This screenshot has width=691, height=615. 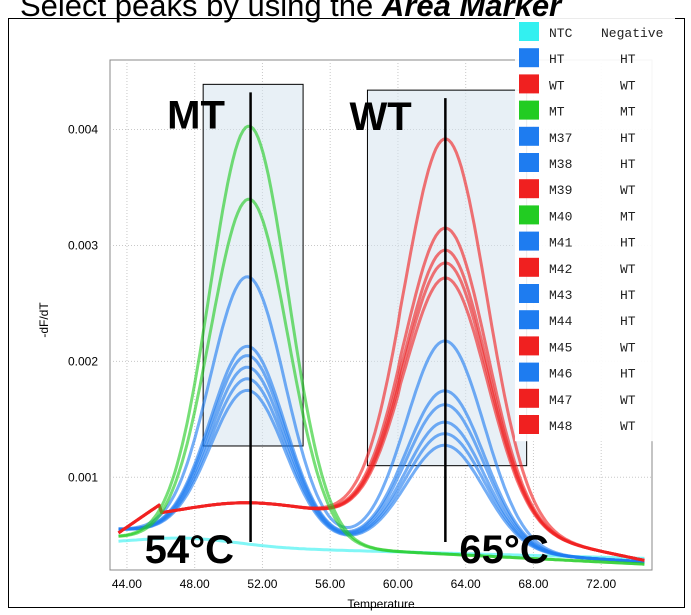 What do you see at coordinates (577, 267) in the screenshot?
I see `legend-item: M42 WT` at bounding box center [577, 267].